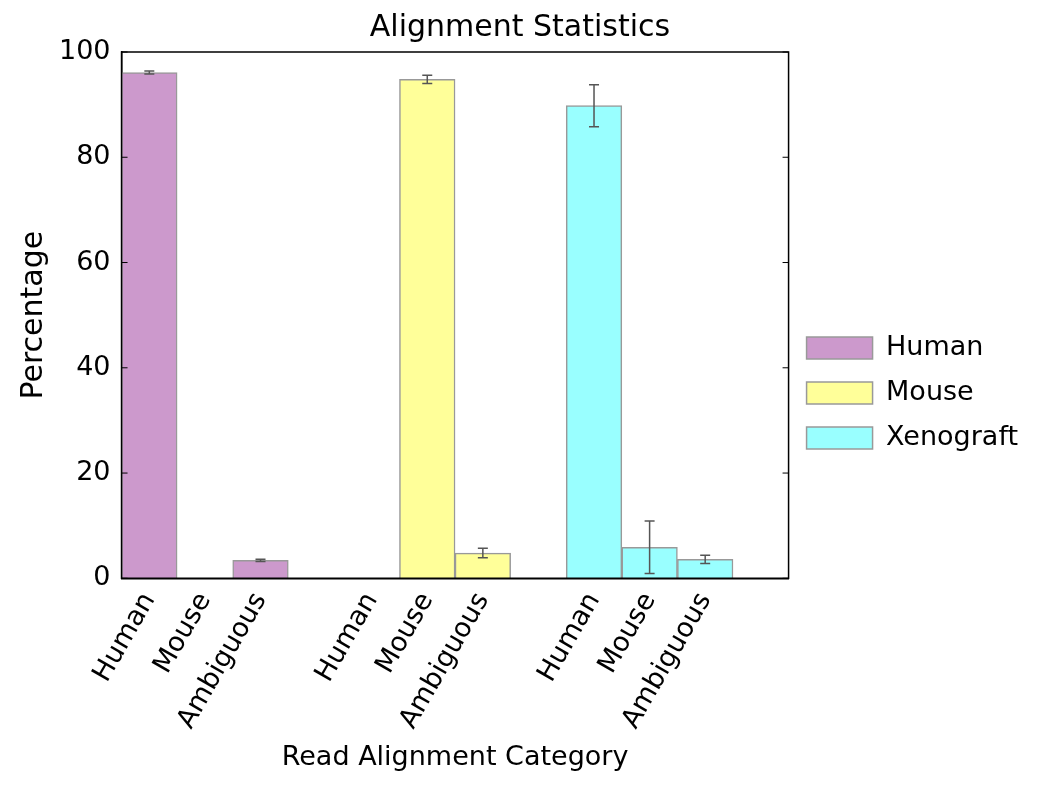  I want to click on y-tick-label: 40, so click(93, 365).